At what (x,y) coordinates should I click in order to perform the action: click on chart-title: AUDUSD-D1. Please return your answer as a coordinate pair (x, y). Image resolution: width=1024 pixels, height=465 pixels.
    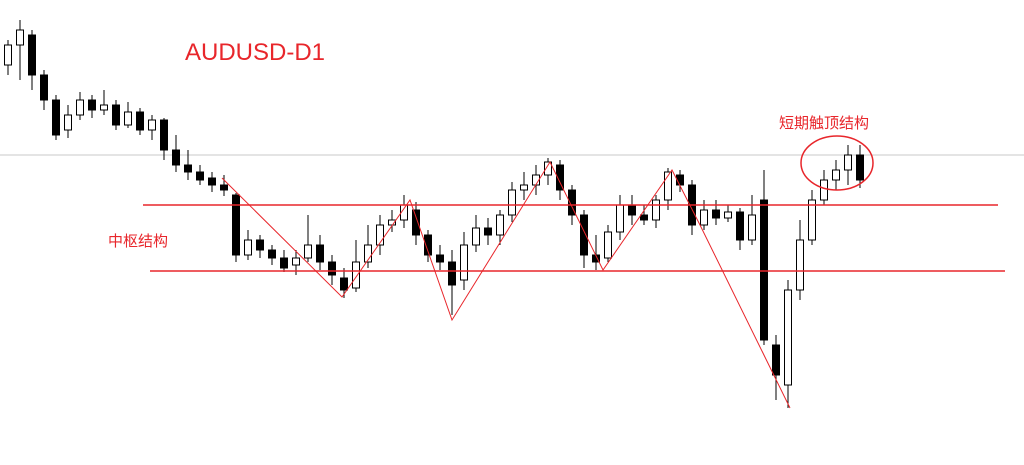
    Looking at the image, I should click on (255, 52).